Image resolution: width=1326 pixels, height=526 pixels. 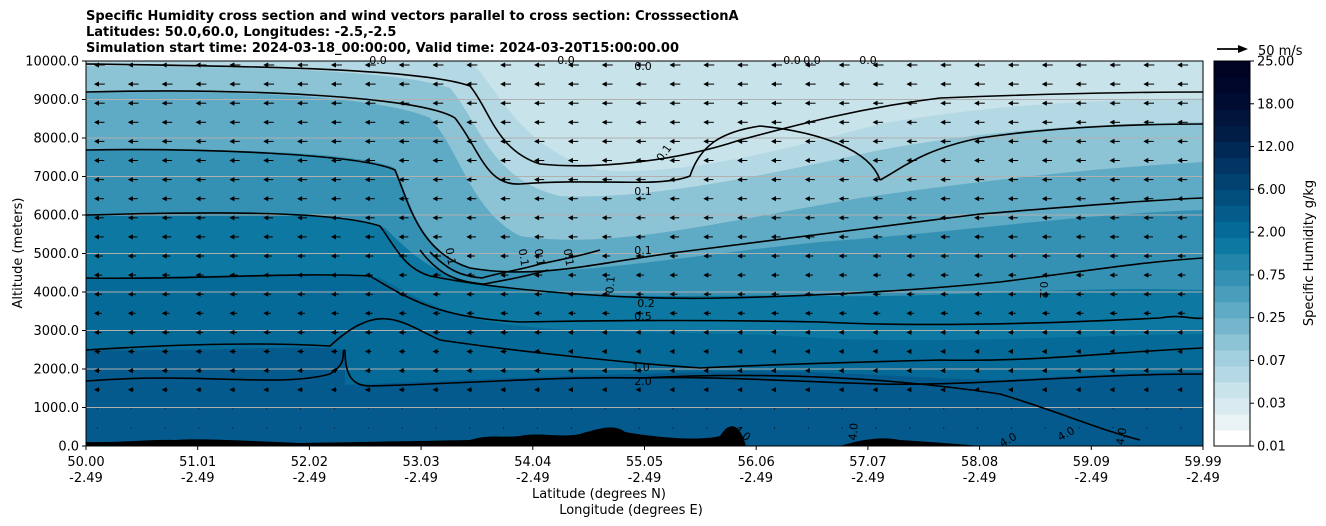 What do you see at coordinates (484, 267) in the screenshot?
I see `contour-line-0-0-inner` at bounding box center [484, 267].